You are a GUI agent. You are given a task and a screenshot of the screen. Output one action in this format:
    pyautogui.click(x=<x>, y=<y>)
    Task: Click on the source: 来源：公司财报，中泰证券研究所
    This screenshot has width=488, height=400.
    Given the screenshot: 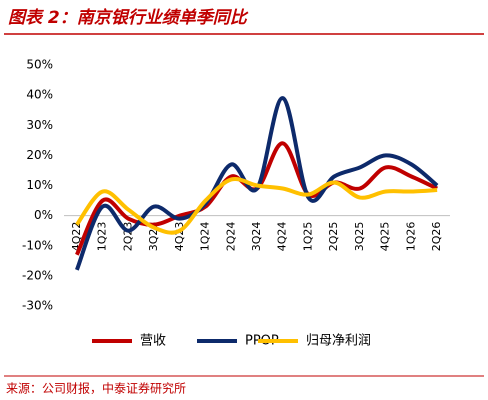 What is the action you would take?
    pyautogui.click(x=96, y=388)
    